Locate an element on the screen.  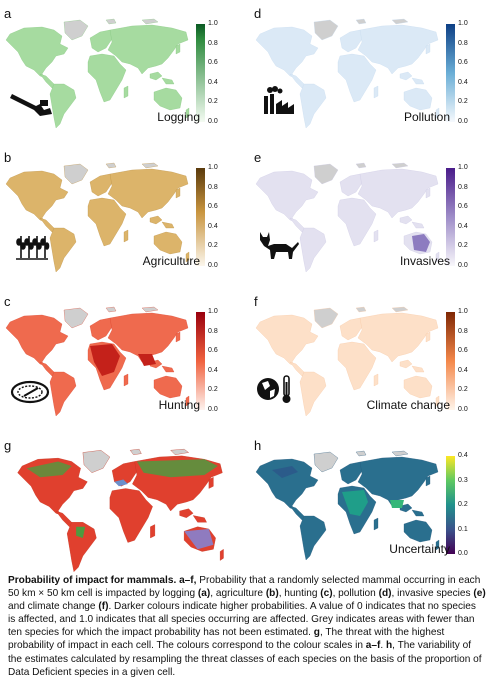
caption-title: Probability of impact for mammals. a–f, is located at coordinates (102, 580).